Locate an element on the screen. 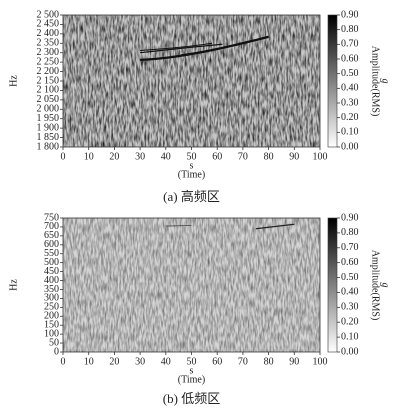 The width and height of the screenshot is (411, 414). y-tick-label: 300 is located at coordinates (51, 298).